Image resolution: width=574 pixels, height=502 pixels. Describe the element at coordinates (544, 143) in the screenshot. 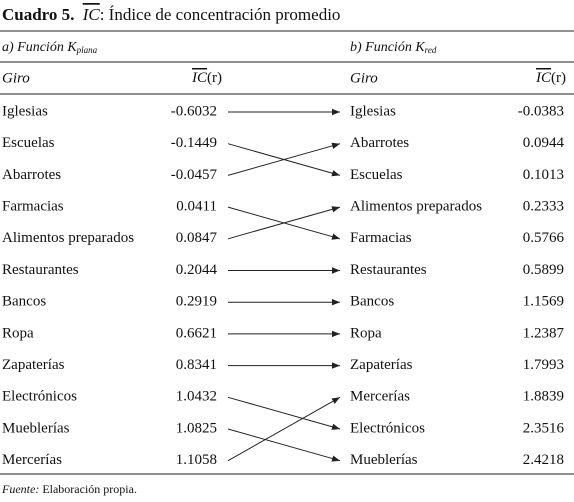

I see `right-value: 0.0944` at that location.